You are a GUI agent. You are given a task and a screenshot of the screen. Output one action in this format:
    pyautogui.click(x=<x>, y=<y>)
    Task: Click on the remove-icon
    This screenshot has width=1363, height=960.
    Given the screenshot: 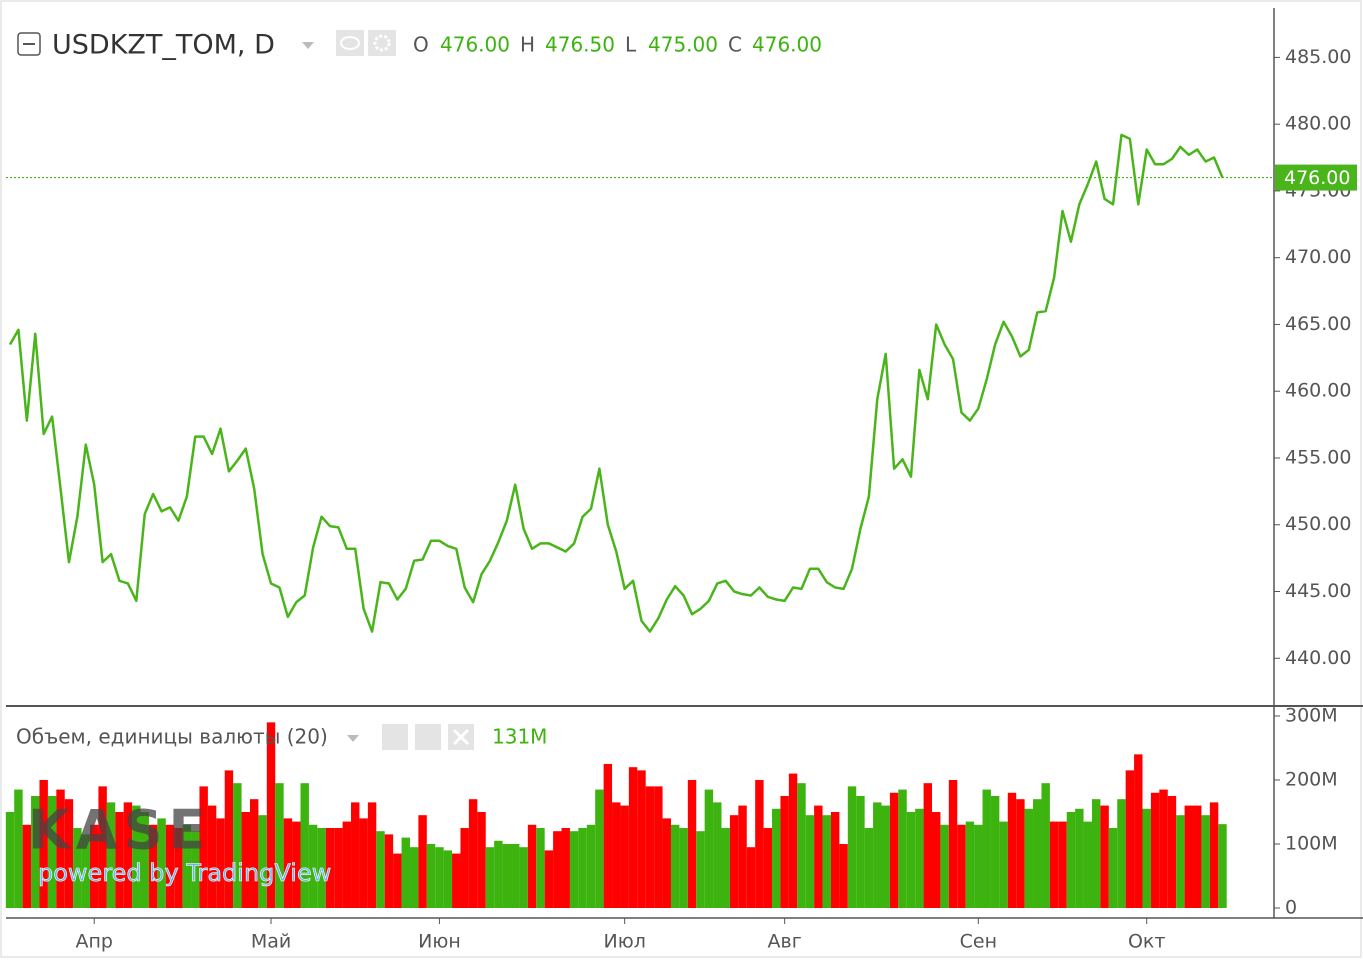 What is the action you would take?
    pyautogui.click(x=461, y=737)
    